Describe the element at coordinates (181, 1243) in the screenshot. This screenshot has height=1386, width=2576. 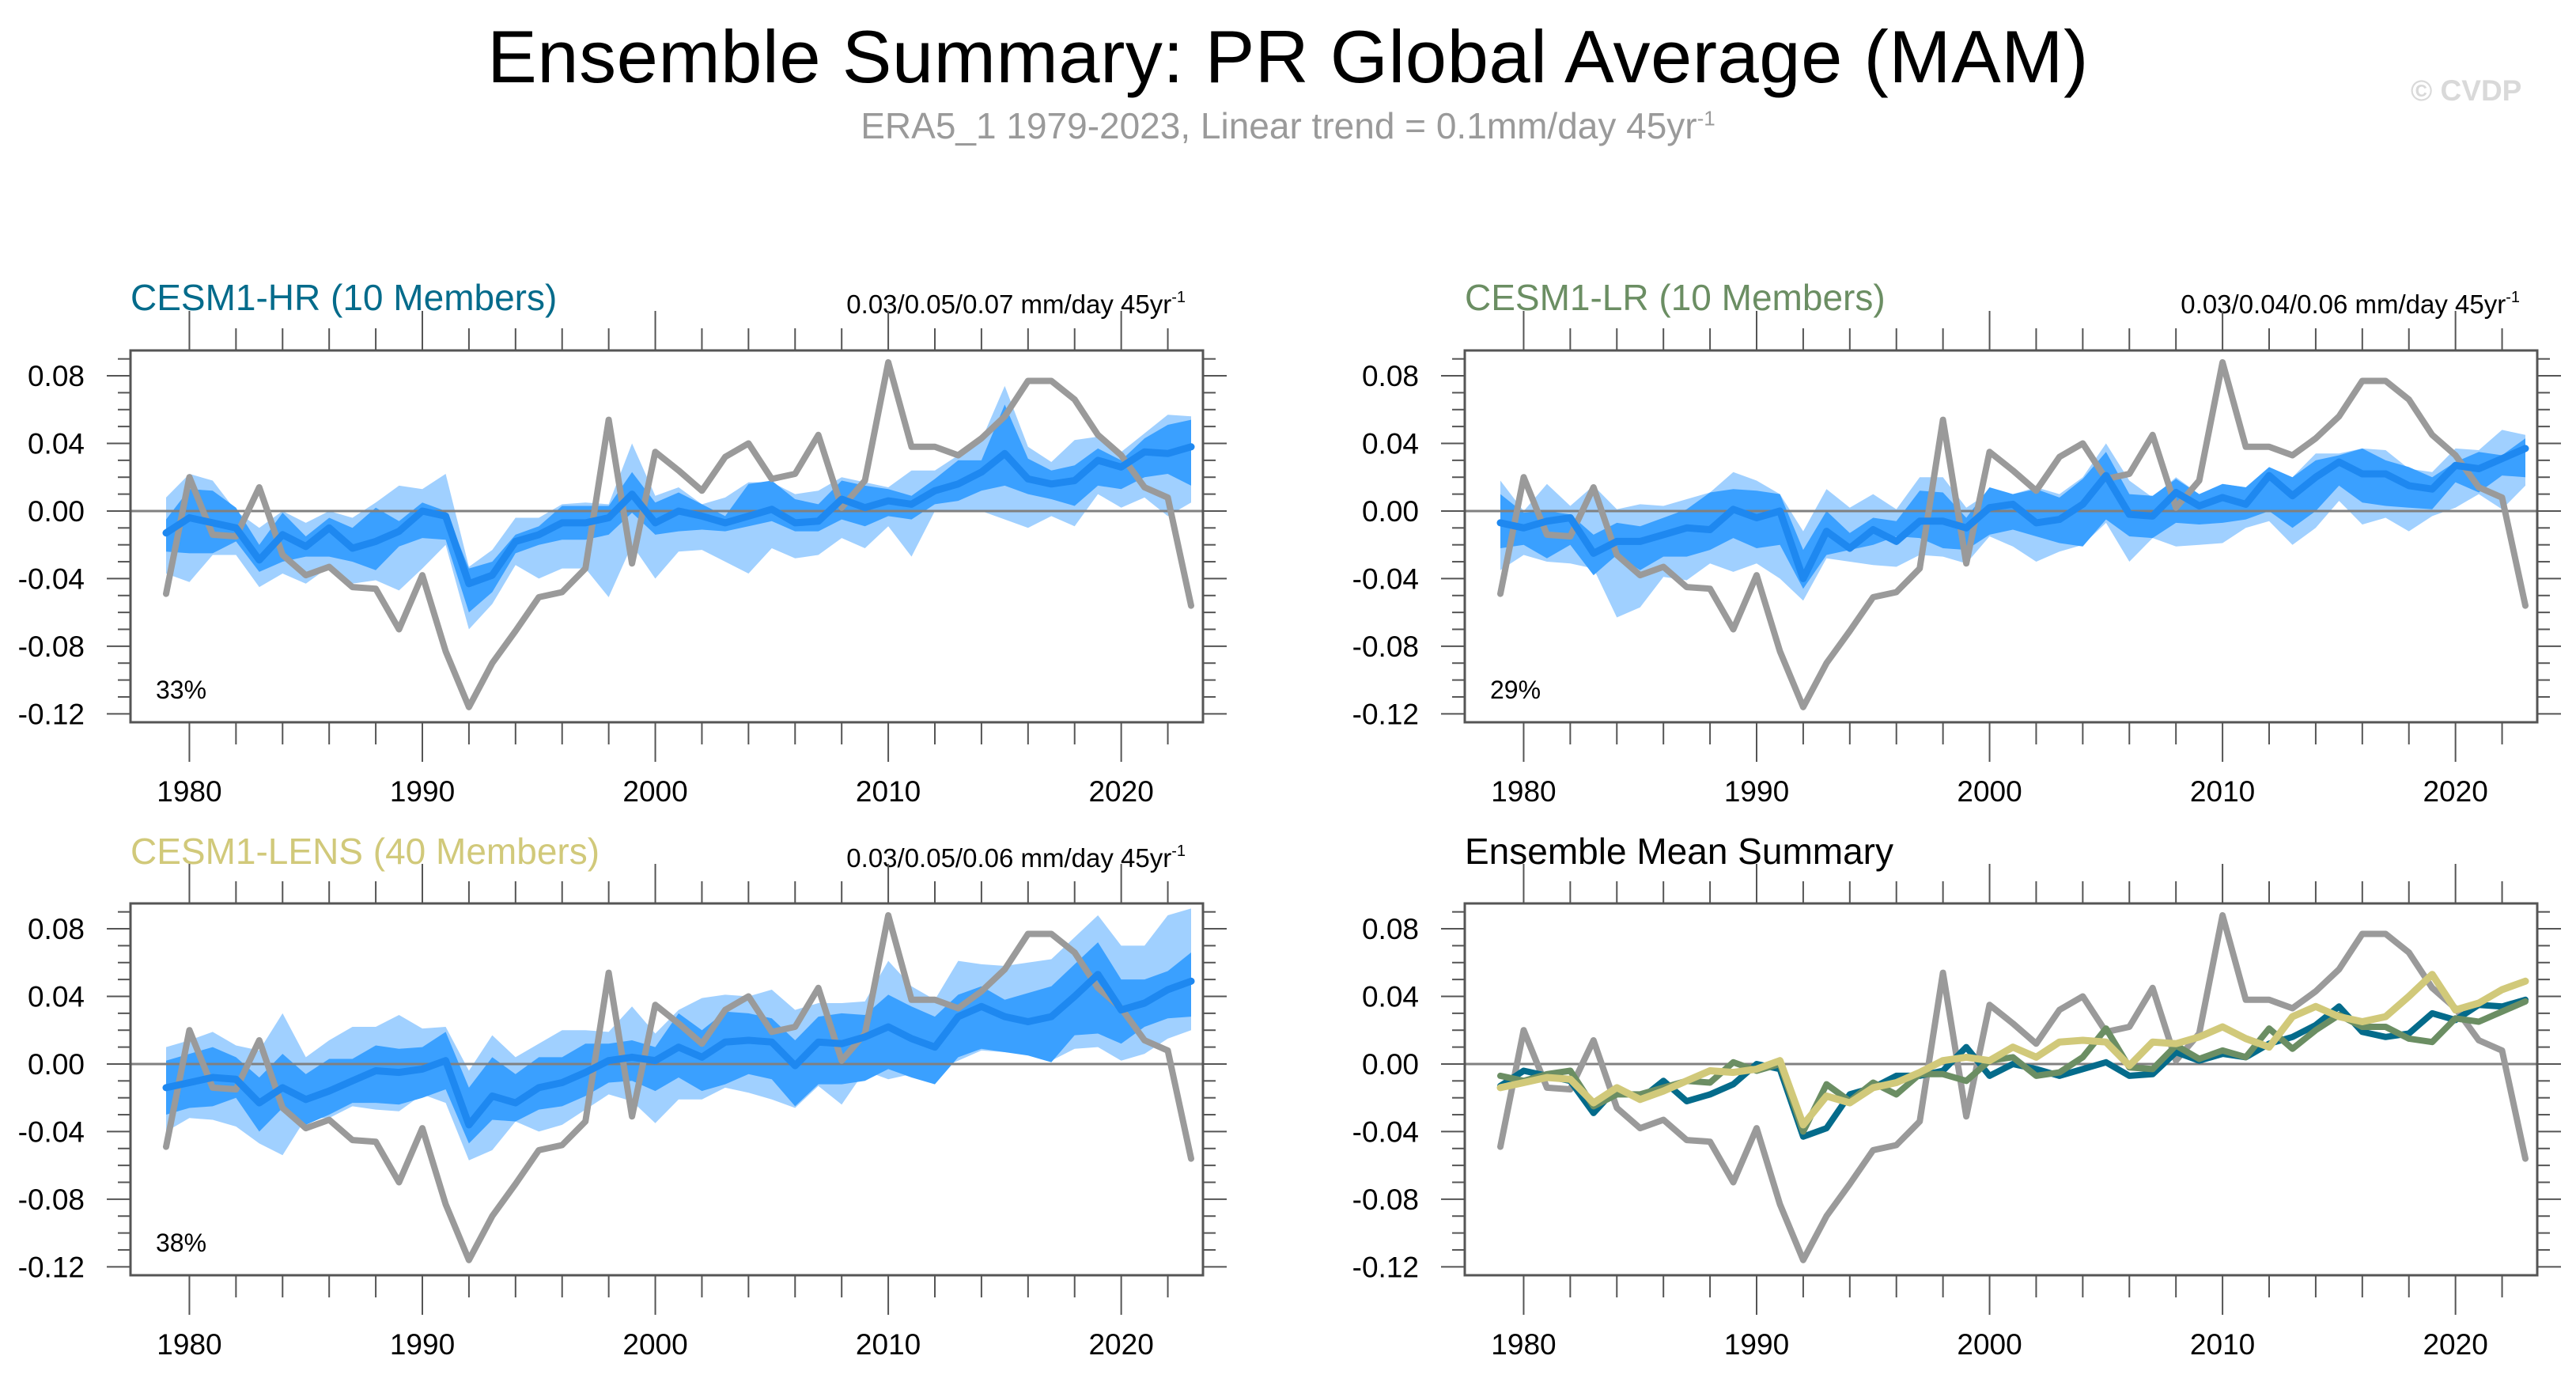
I see `percent-label: 38%` at that location.